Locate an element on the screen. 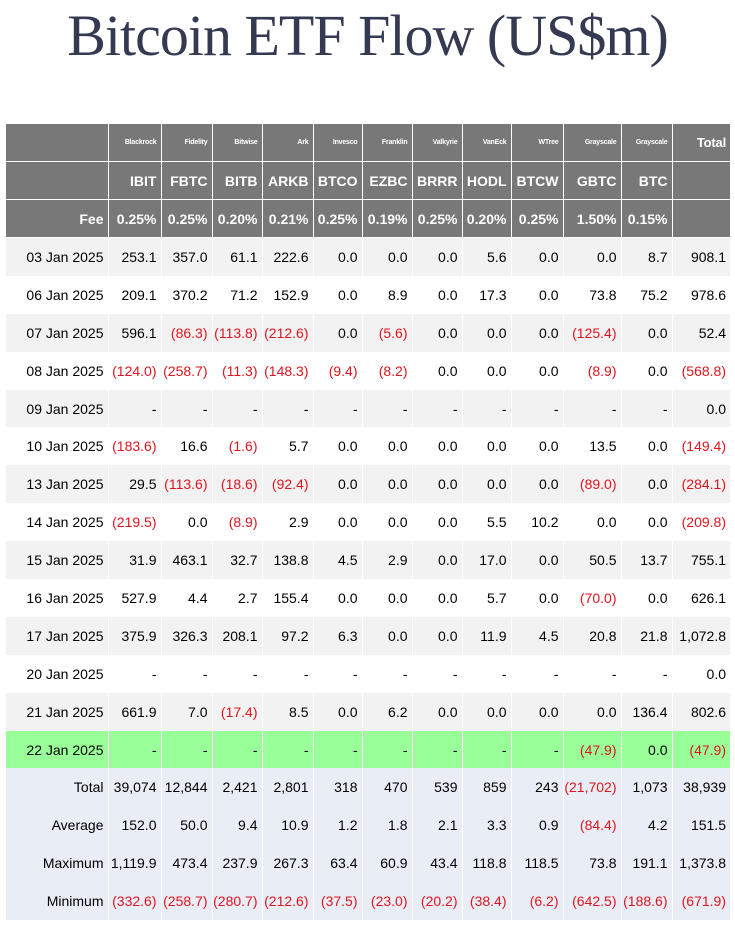 The image size is (735, 937). table-cell: 1.8 is located at coordinates (387, 825).